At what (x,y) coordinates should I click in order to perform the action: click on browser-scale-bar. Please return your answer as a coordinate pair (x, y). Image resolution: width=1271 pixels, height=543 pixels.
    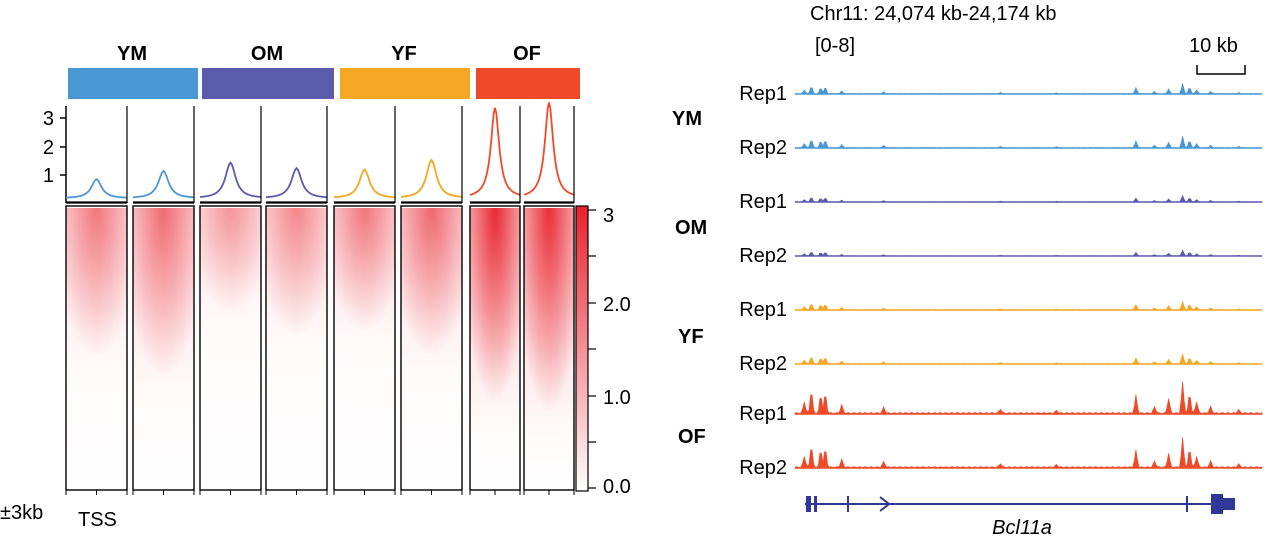
    Looking at the image, I should click on (1221, 70).